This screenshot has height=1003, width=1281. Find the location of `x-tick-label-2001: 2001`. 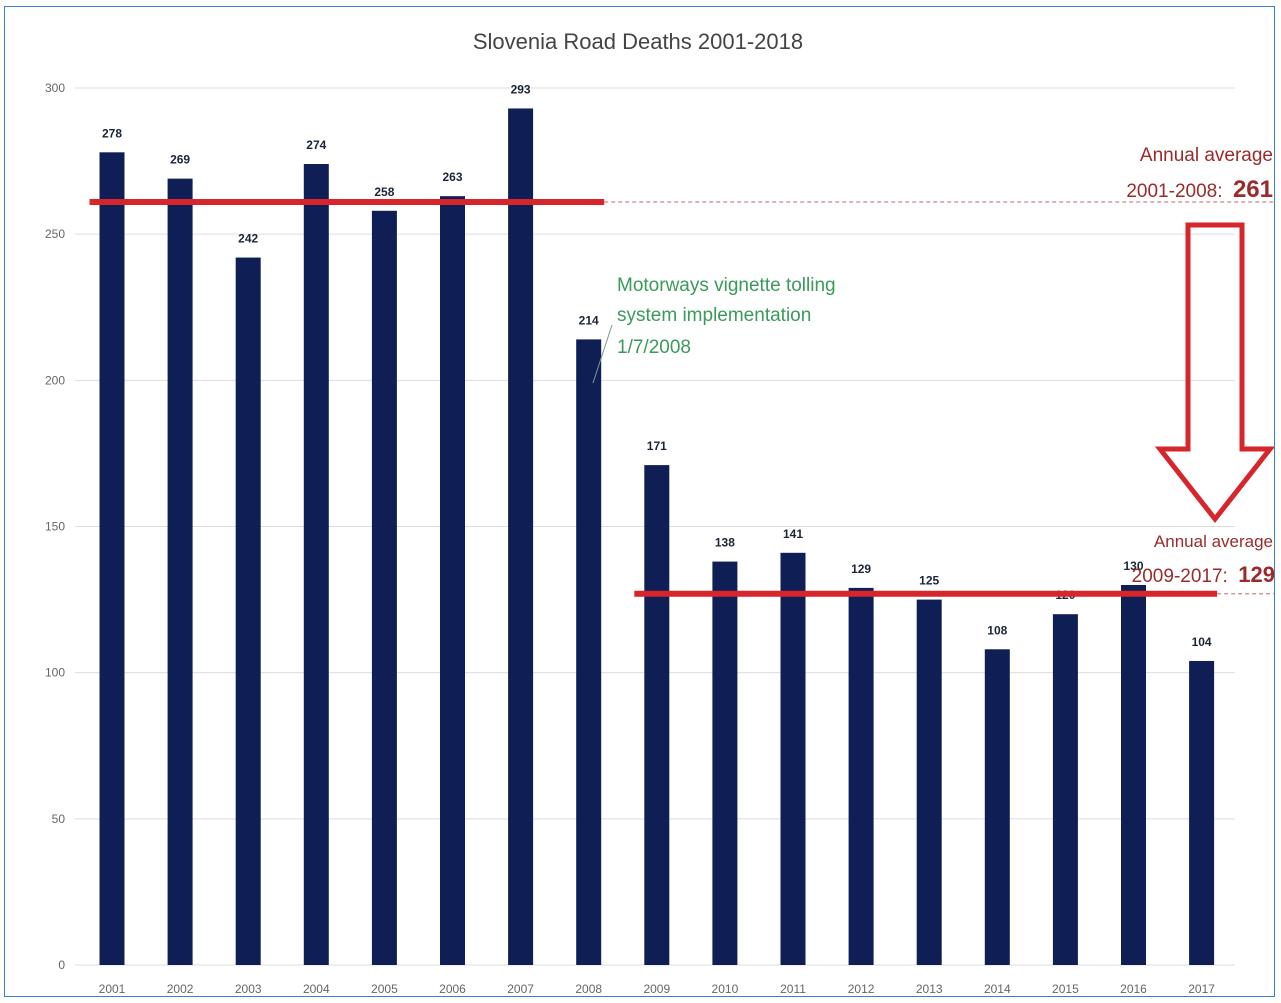

x-tick-label-2001: 2001 is located at coordinates (112, 989).